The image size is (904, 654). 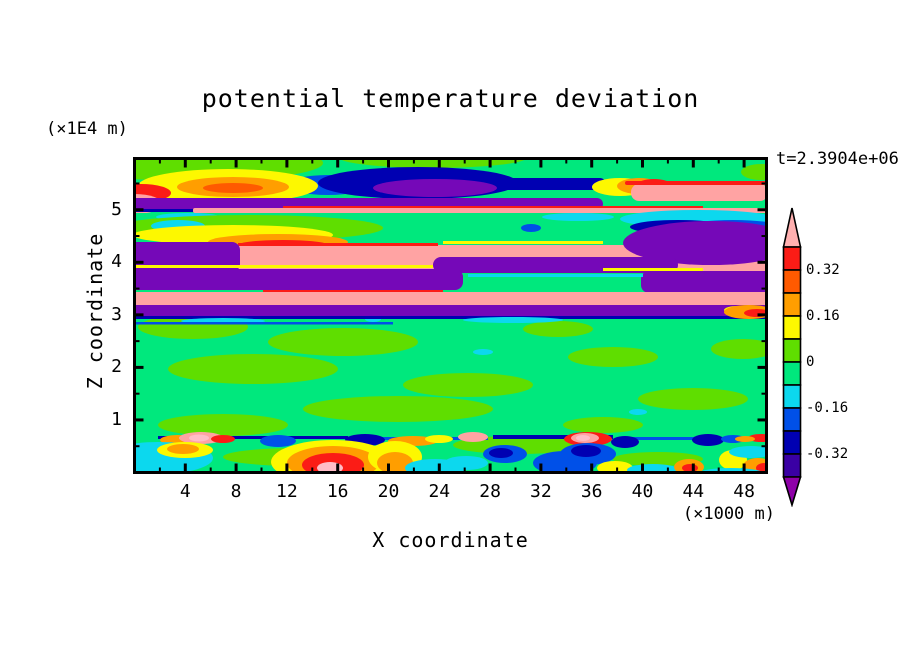 I want to click on colorbar-label: -0.16, so click(x=827, y=408).